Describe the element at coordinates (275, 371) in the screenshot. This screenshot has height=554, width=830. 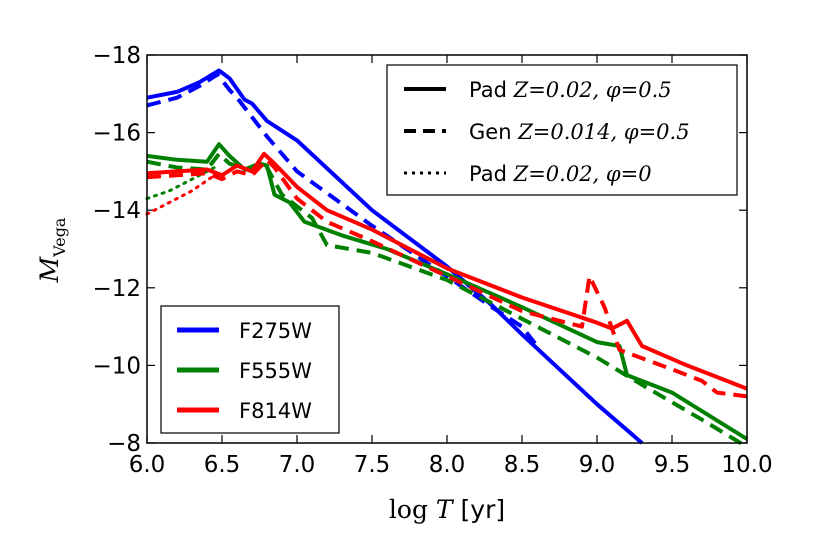
I see `legend-f555w-label: F555W` at that location.